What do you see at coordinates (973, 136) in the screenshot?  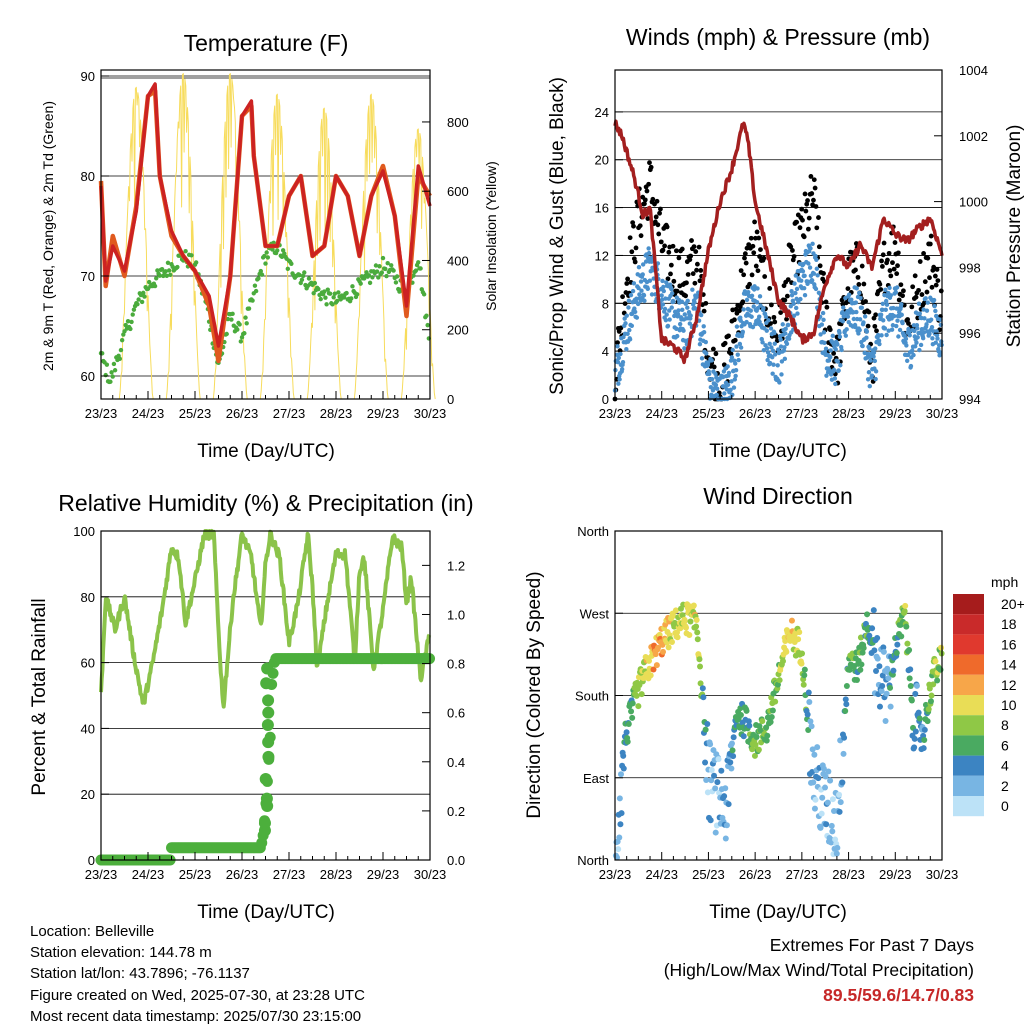 I see `winds-y2-tick-label: 1002` at bounding box center [973, 136].